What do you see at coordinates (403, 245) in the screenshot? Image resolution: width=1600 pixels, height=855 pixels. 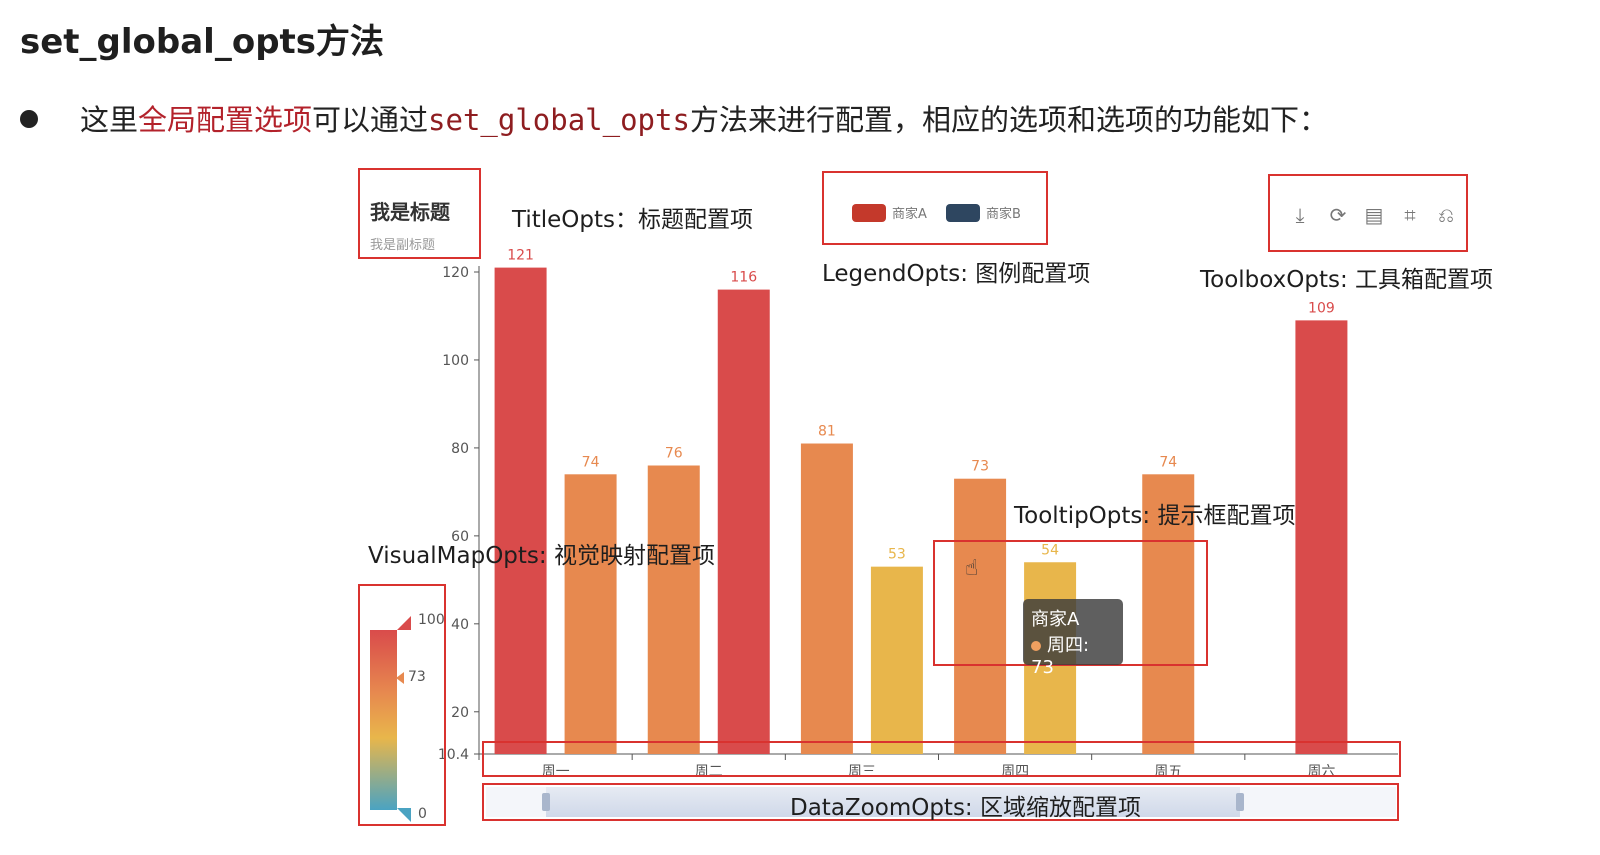 I see `chart-subtitle: 我是副标题` at bounding box center [403, 245].